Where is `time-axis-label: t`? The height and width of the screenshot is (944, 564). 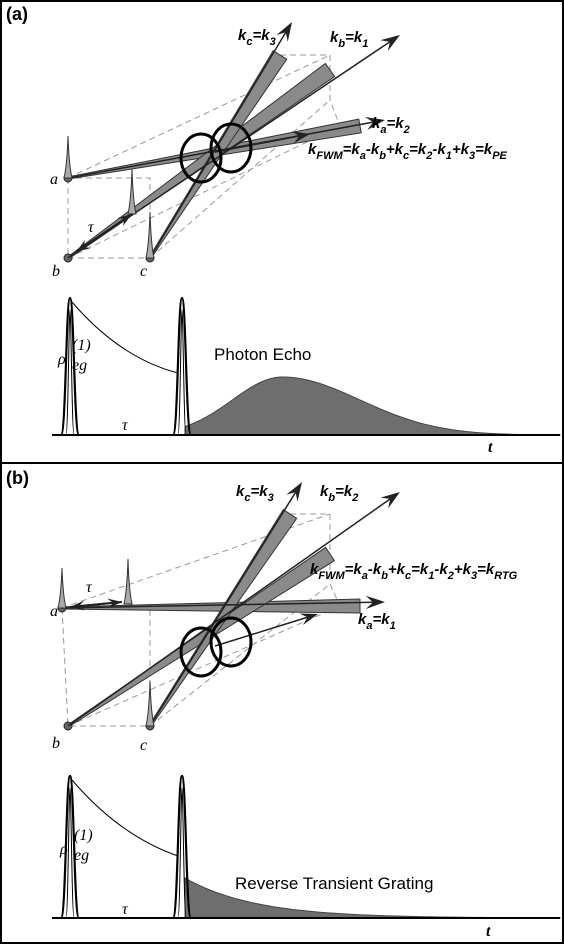 time-axis-label: t is located at coordinates (488, 931).